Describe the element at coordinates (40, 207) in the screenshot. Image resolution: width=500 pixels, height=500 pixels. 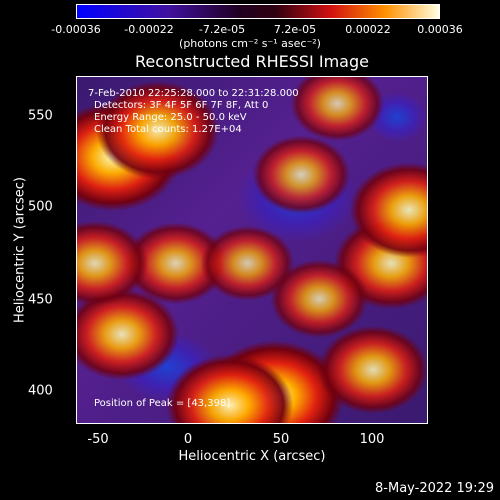
I see `y-tick-label: 500` at that location.